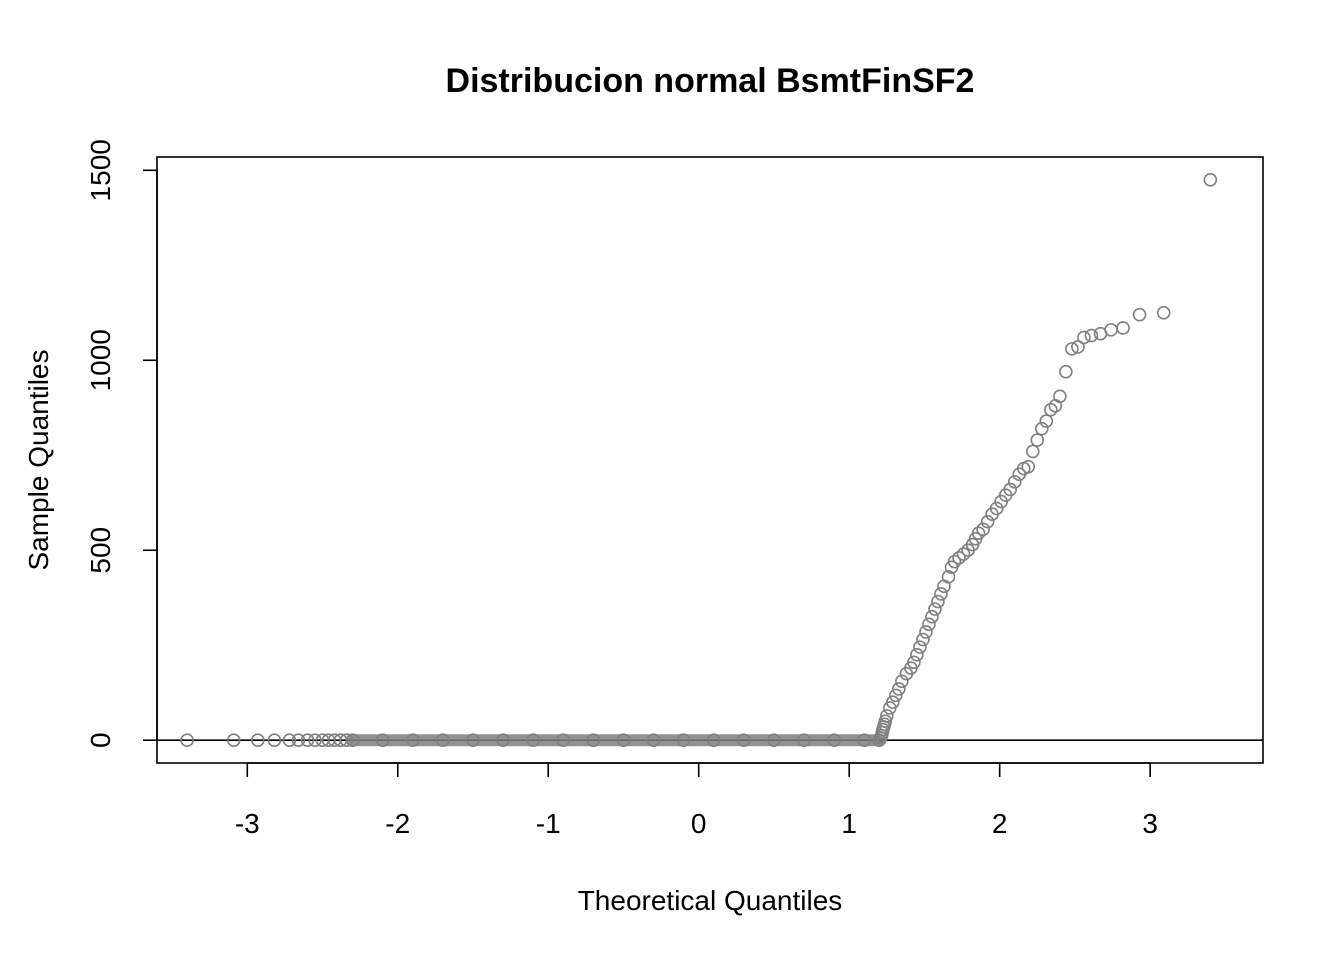  I want to click on y-tick-label: 0, so click(100, 740).